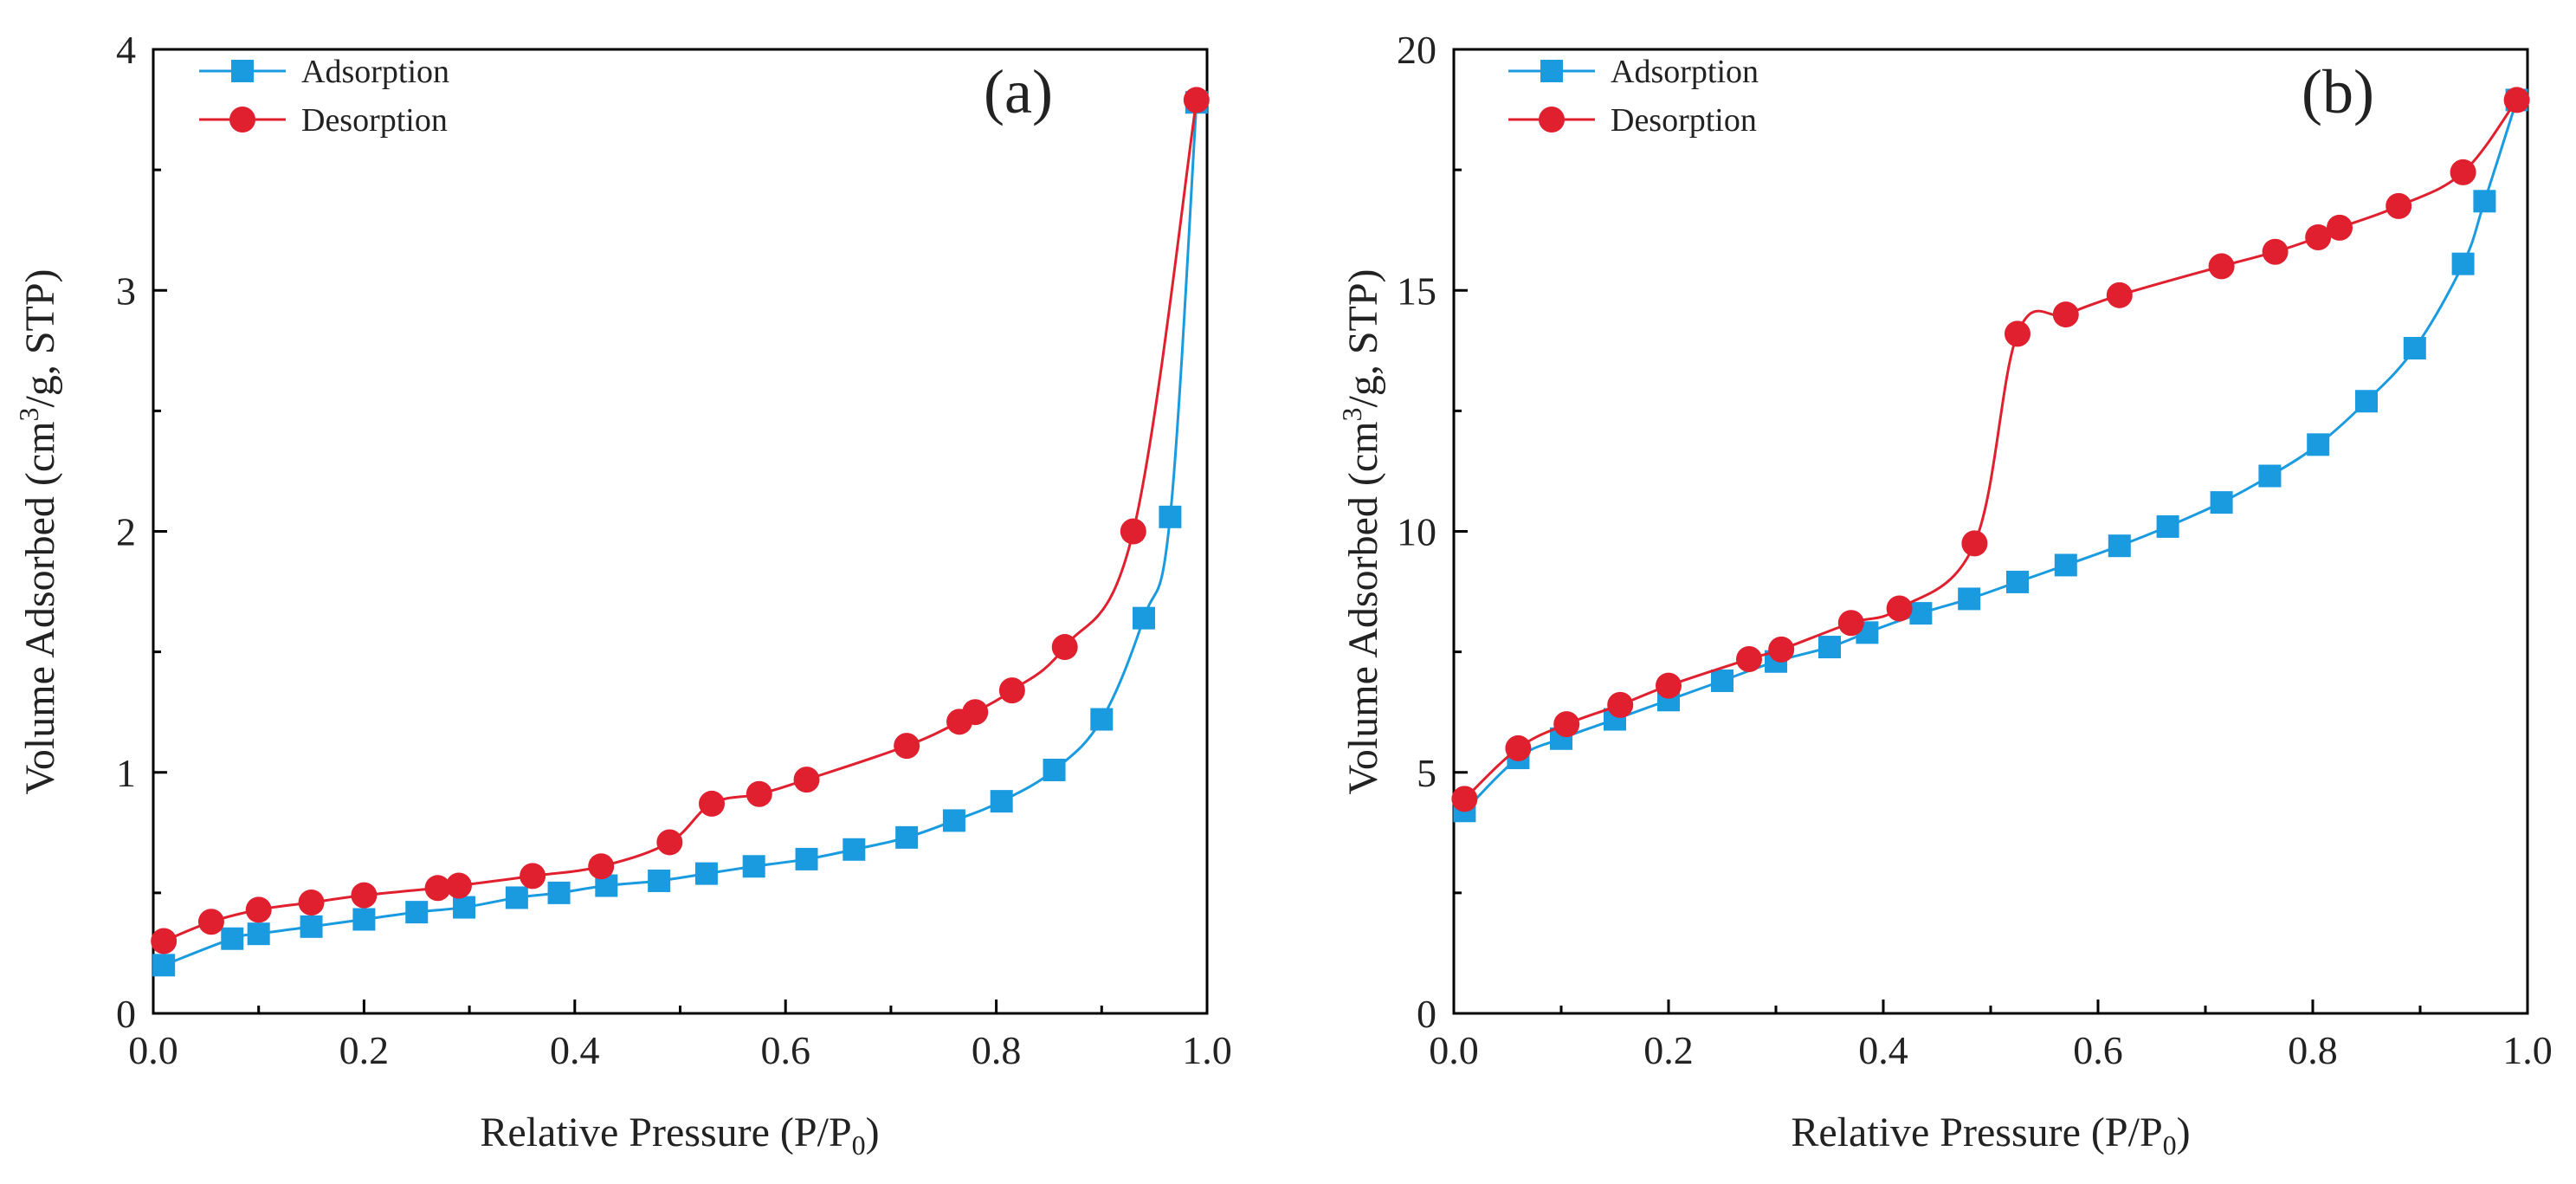 This screenshot has height=1184, width=2576. Describe the element at coordinates (859, 1145) in the screenshot. I see `x-axis-title-sub: 0` at that location.